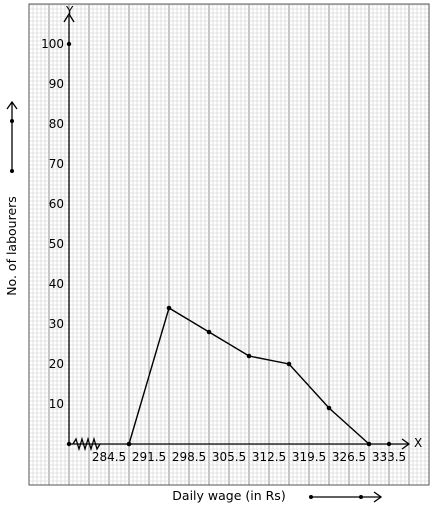  What do you see at coordinates (69, 11) in the screenshot?
I see `y-axis-letter: Y` at bounding box center [69, 11].